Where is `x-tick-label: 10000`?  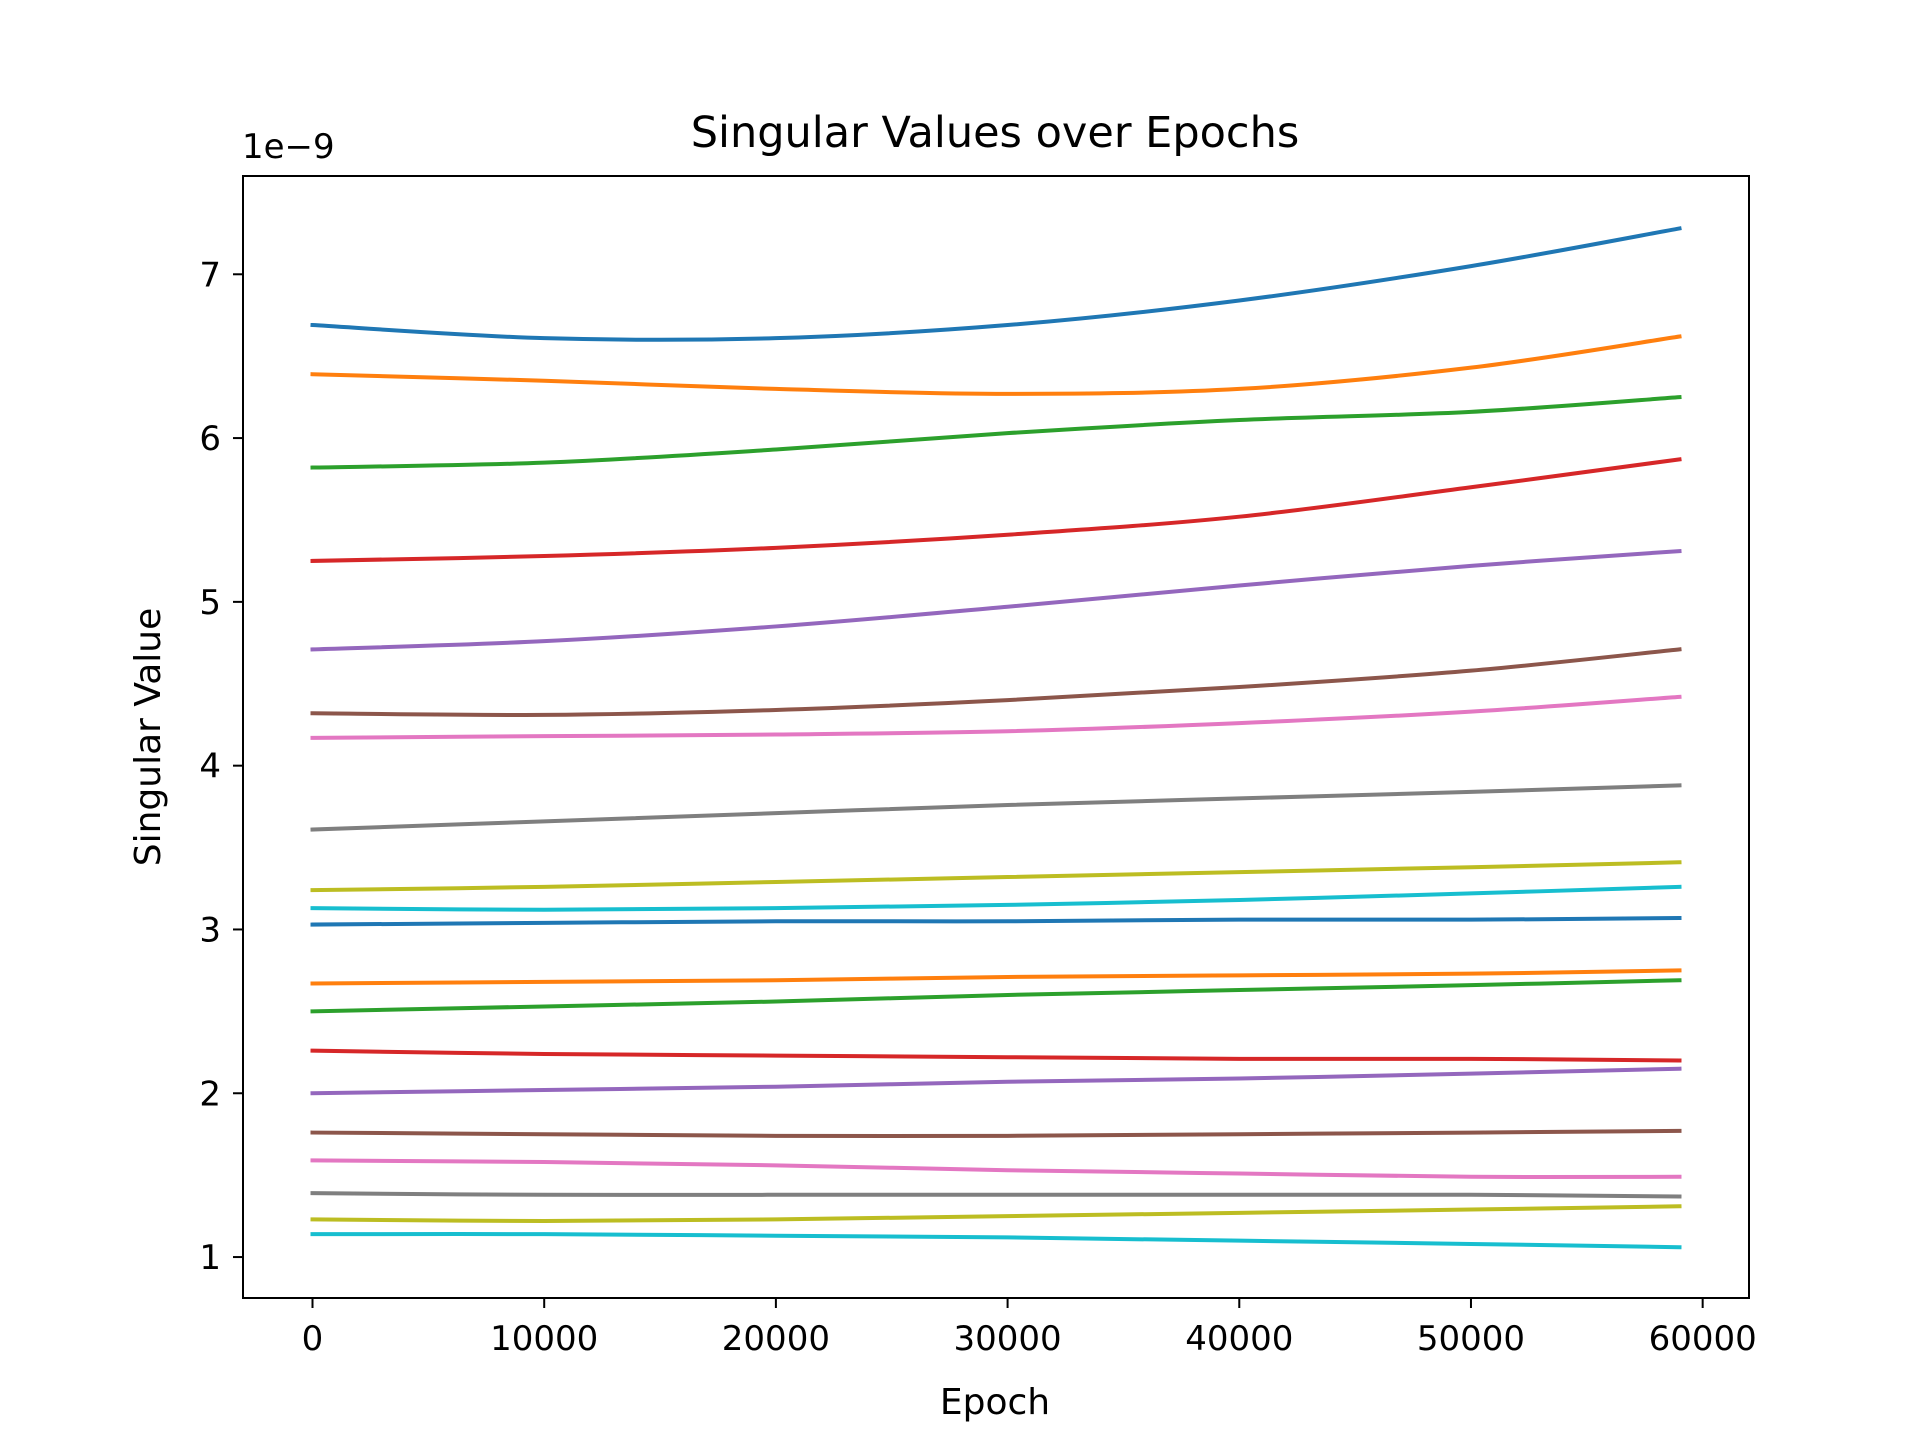
x-tick-label: 10000 is located at coordinates (544, 1339).